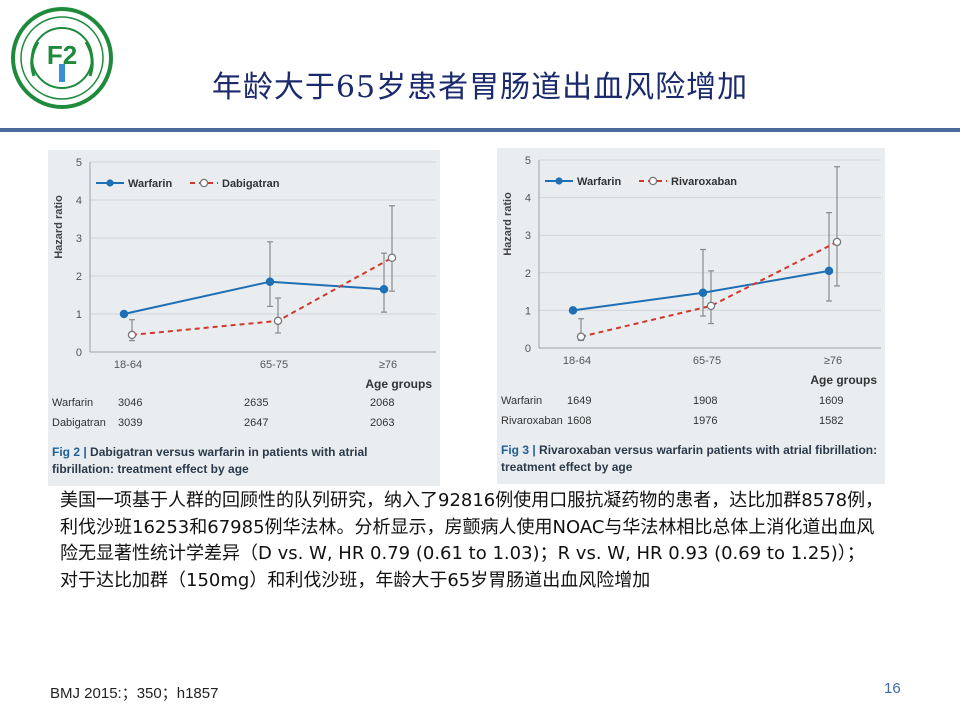 This screenshot has width=960, height=720. I want to click on table-cell: 3039, so click(130, 423).